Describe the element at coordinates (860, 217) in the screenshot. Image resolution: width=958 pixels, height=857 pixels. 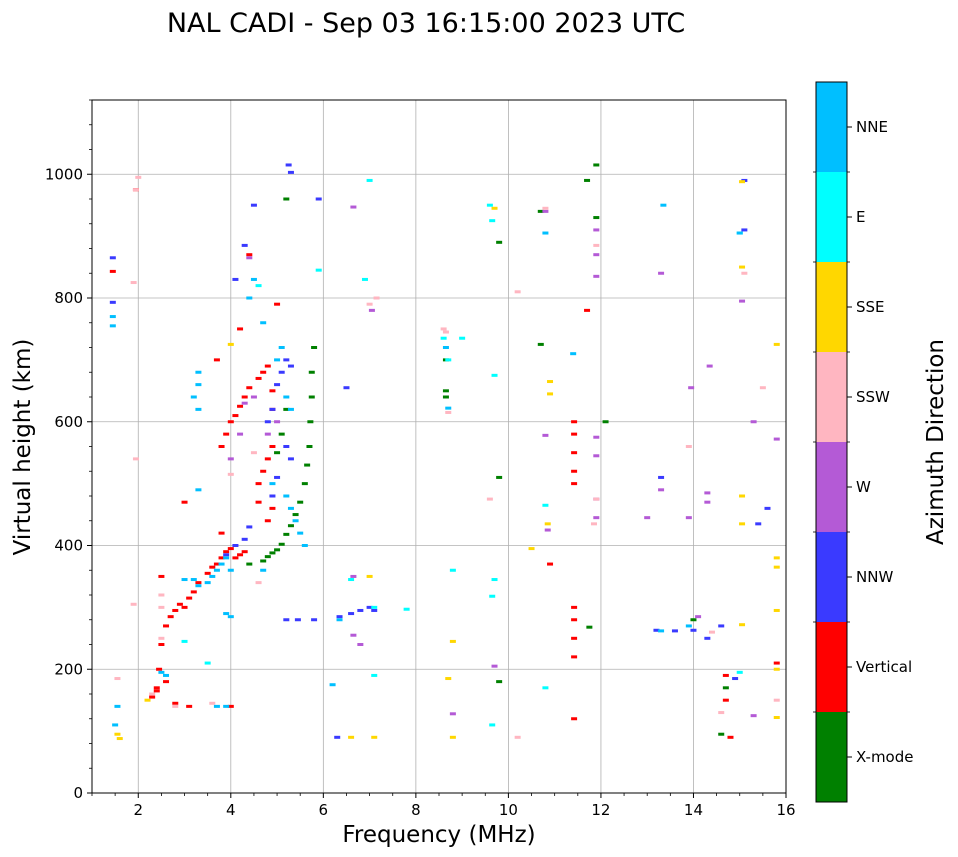
I see `colorbar-tick-label: E` at that location.